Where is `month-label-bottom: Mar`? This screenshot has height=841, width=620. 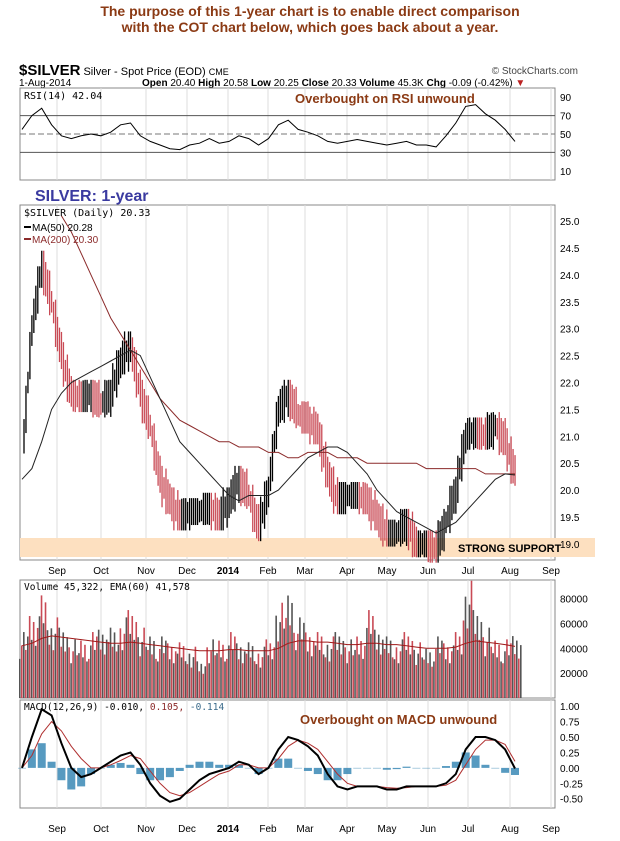 month-label-bottom: Mar is located at coordinates (305, 829).